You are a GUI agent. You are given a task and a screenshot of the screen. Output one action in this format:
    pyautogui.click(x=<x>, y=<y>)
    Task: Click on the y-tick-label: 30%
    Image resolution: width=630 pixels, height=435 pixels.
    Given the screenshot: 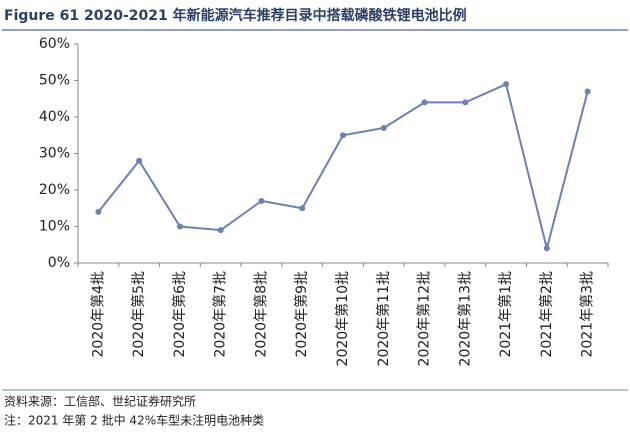 What is the action you would take?
    pyautogui.click(x=54, y=154)
    